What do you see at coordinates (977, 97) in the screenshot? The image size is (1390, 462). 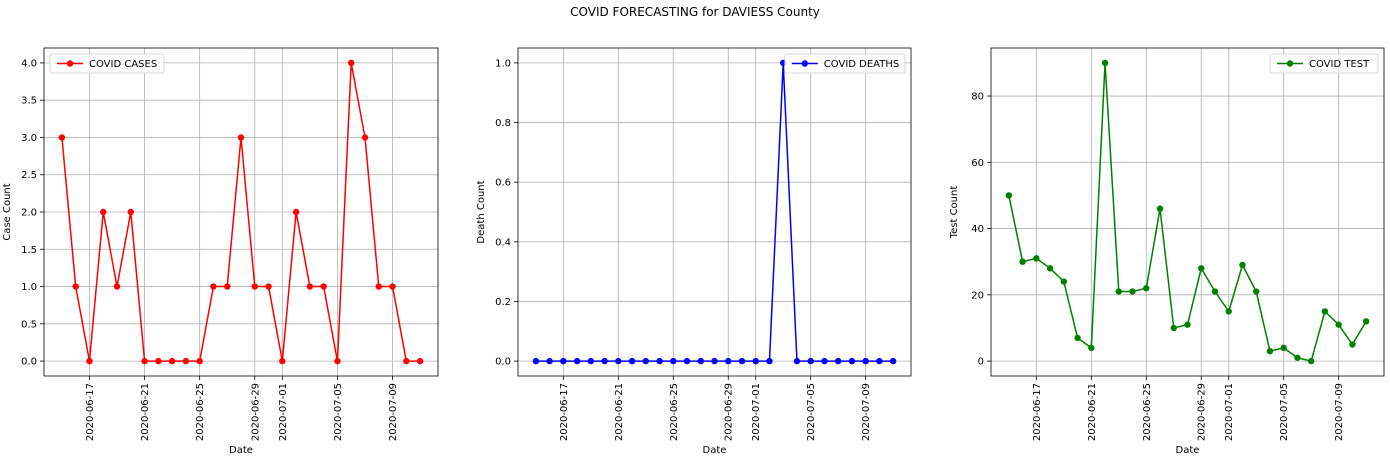 I see `y-tick-label: 80` at bounding box center [977, 97].